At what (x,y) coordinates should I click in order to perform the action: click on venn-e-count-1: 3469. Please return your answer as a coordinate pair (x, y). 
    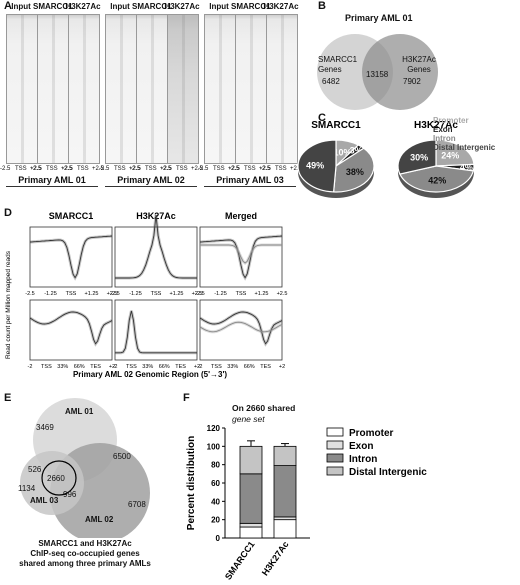
    Looking at the image, I should click on (45, 427).